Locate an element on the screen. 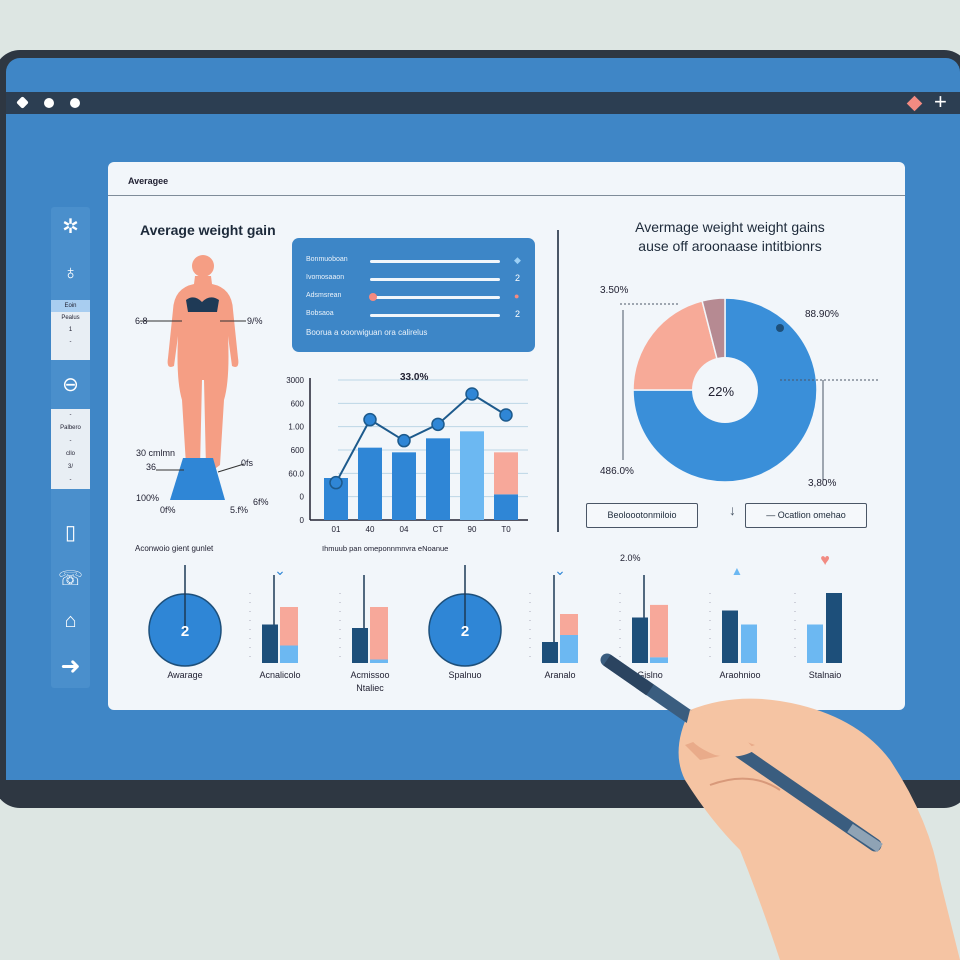  metric-label: Acnalicolo is located at coordinates (280, 675).